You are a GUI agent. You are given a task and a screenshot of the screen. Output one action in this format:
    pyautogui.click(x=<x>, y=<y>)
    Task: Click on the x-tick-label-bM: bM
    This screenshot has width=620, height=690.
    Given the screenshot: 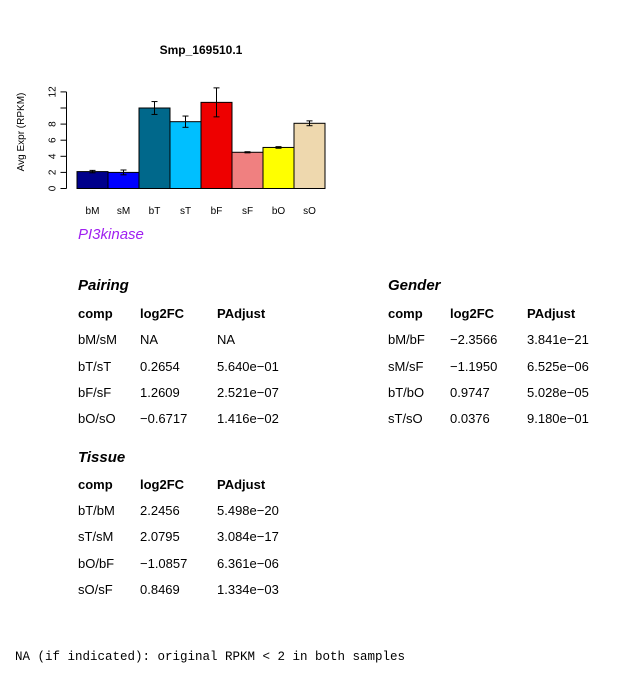 What is the action you would take?
    pyautogui.click(x=93, y=211)
    